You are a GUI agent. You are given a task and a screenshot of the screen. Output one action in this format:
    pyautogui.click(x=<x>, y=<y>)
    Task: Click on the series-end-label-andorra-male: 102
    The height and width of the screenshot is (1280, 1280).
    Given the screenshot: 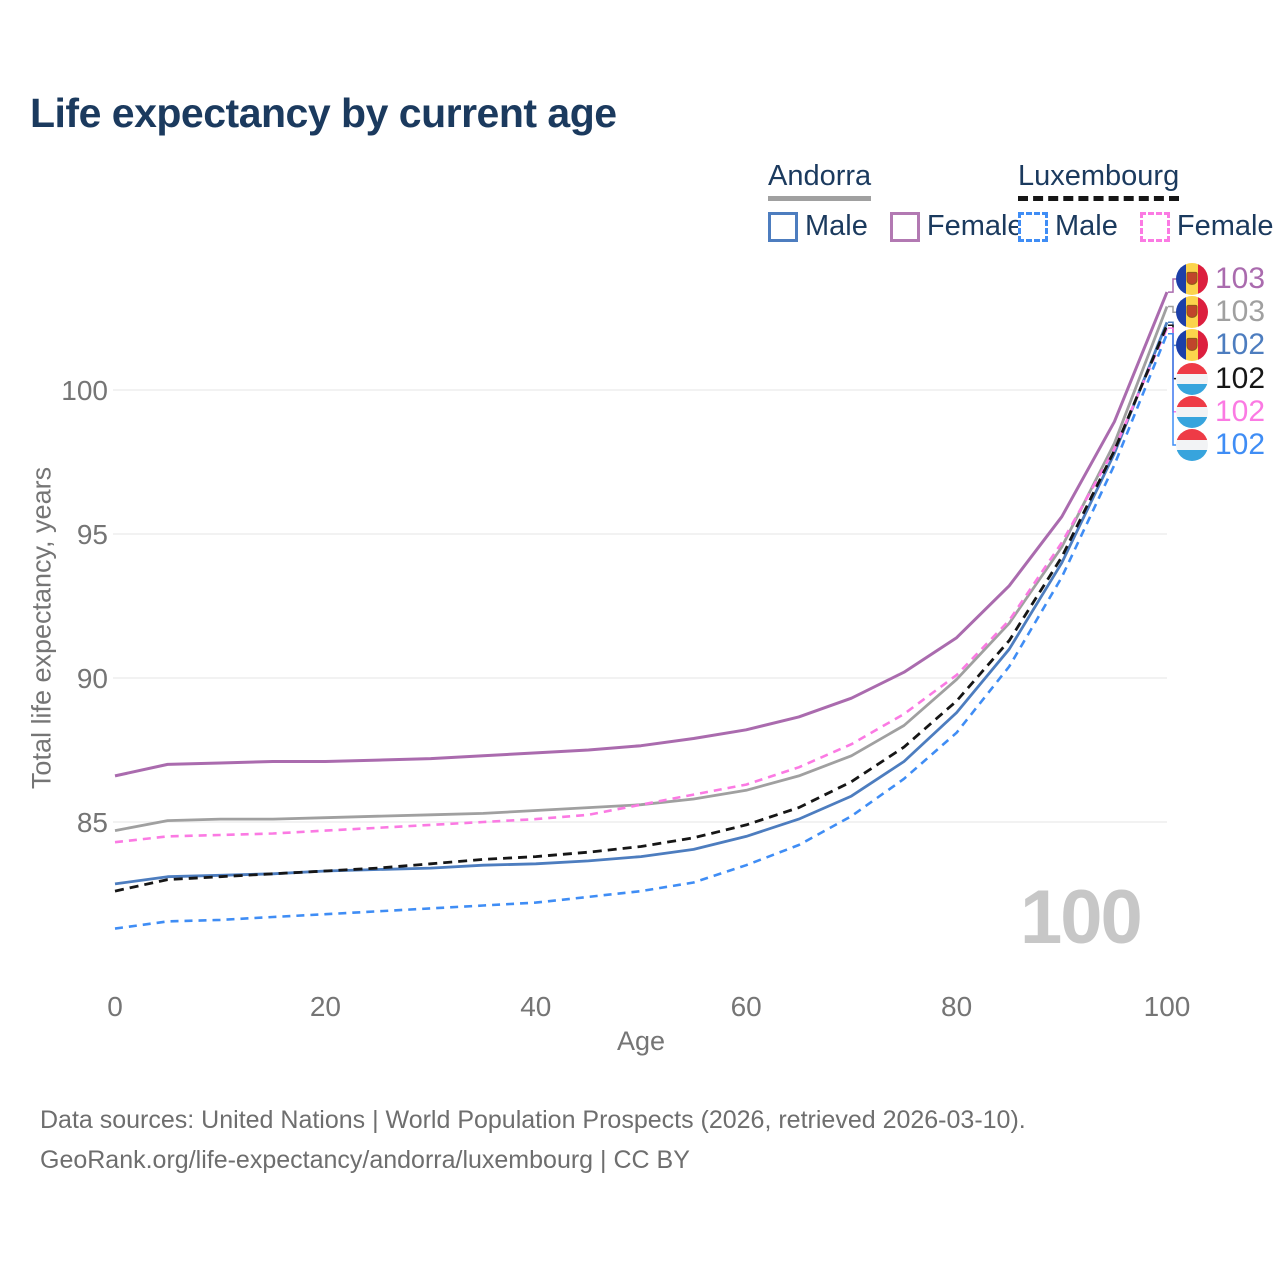 What is the action you would take?
    pyautogui.click(x=1221, y=345)
    